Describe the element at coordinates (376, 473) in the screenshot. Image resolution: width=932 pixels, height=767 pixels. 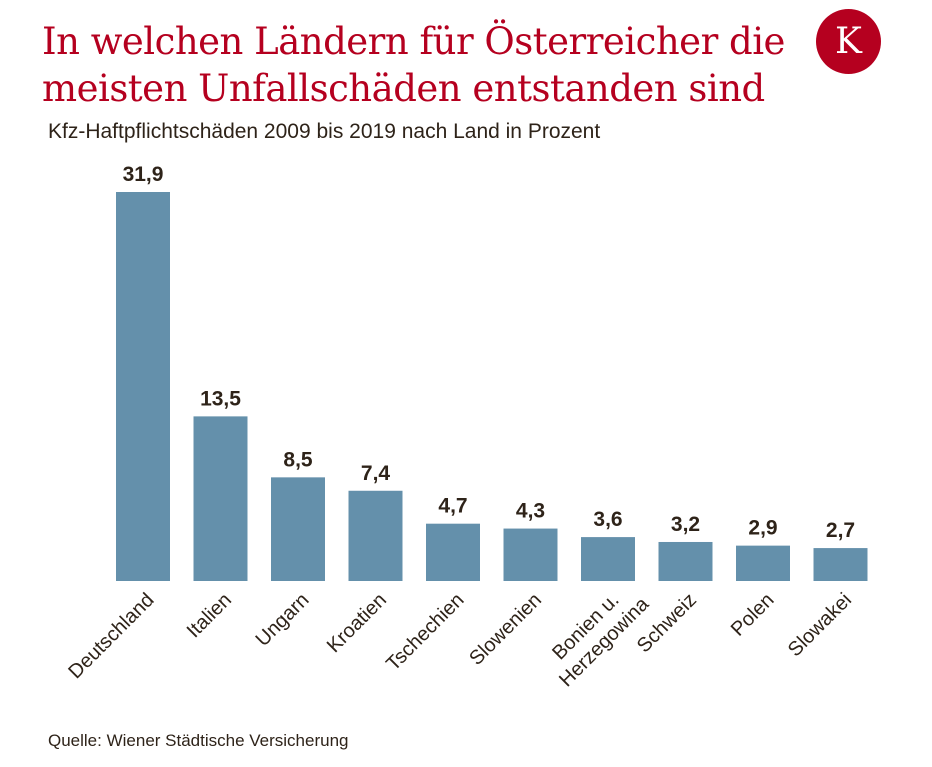
I see `value-label: 7,4` at that location.